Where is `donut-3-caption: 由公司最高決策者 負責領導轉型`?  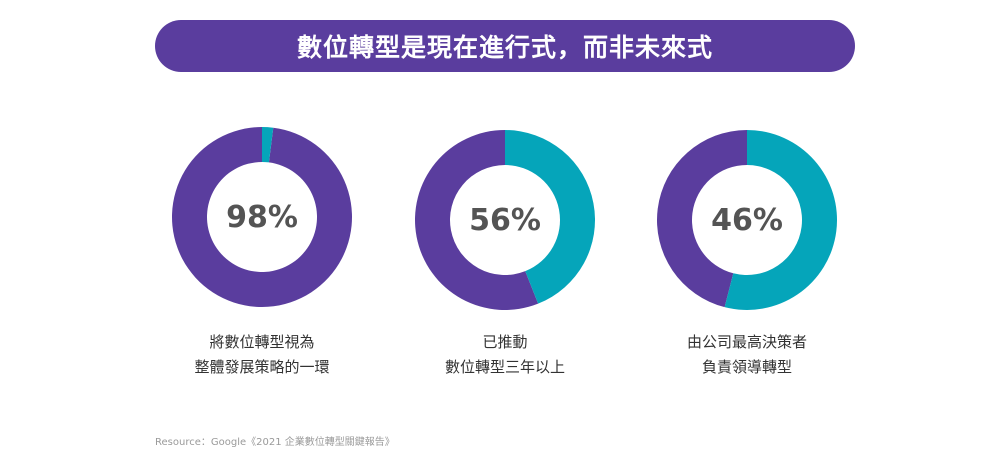 donut-3-caption: 由公司最高決策者 負責領導轉型 is located at coordinates (747, 355).